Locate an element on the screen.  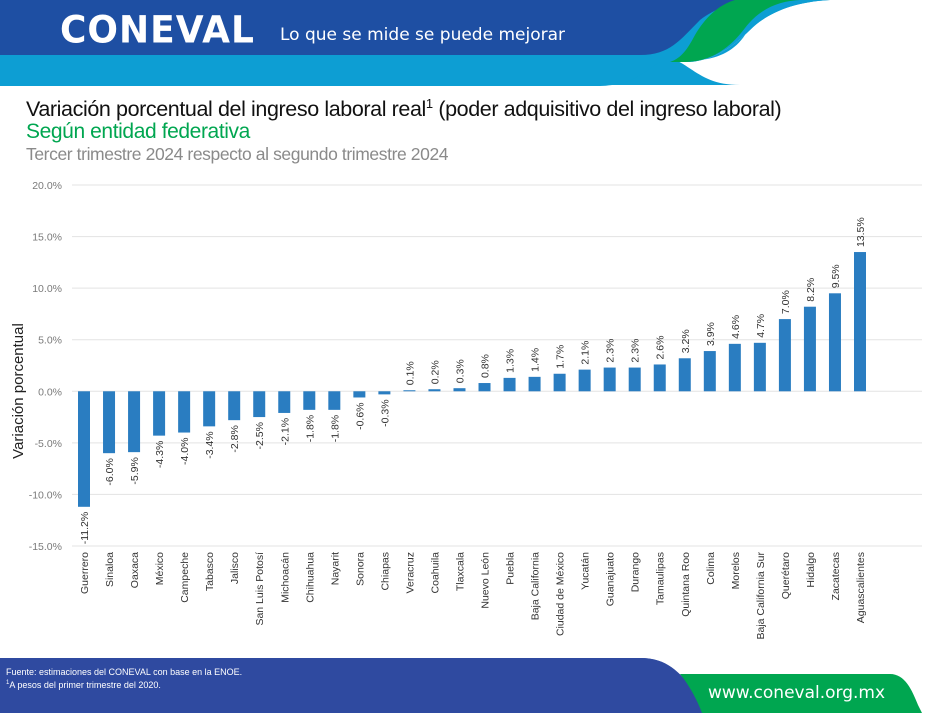
data-label: -2.5% is located at coordinates (260, 435).